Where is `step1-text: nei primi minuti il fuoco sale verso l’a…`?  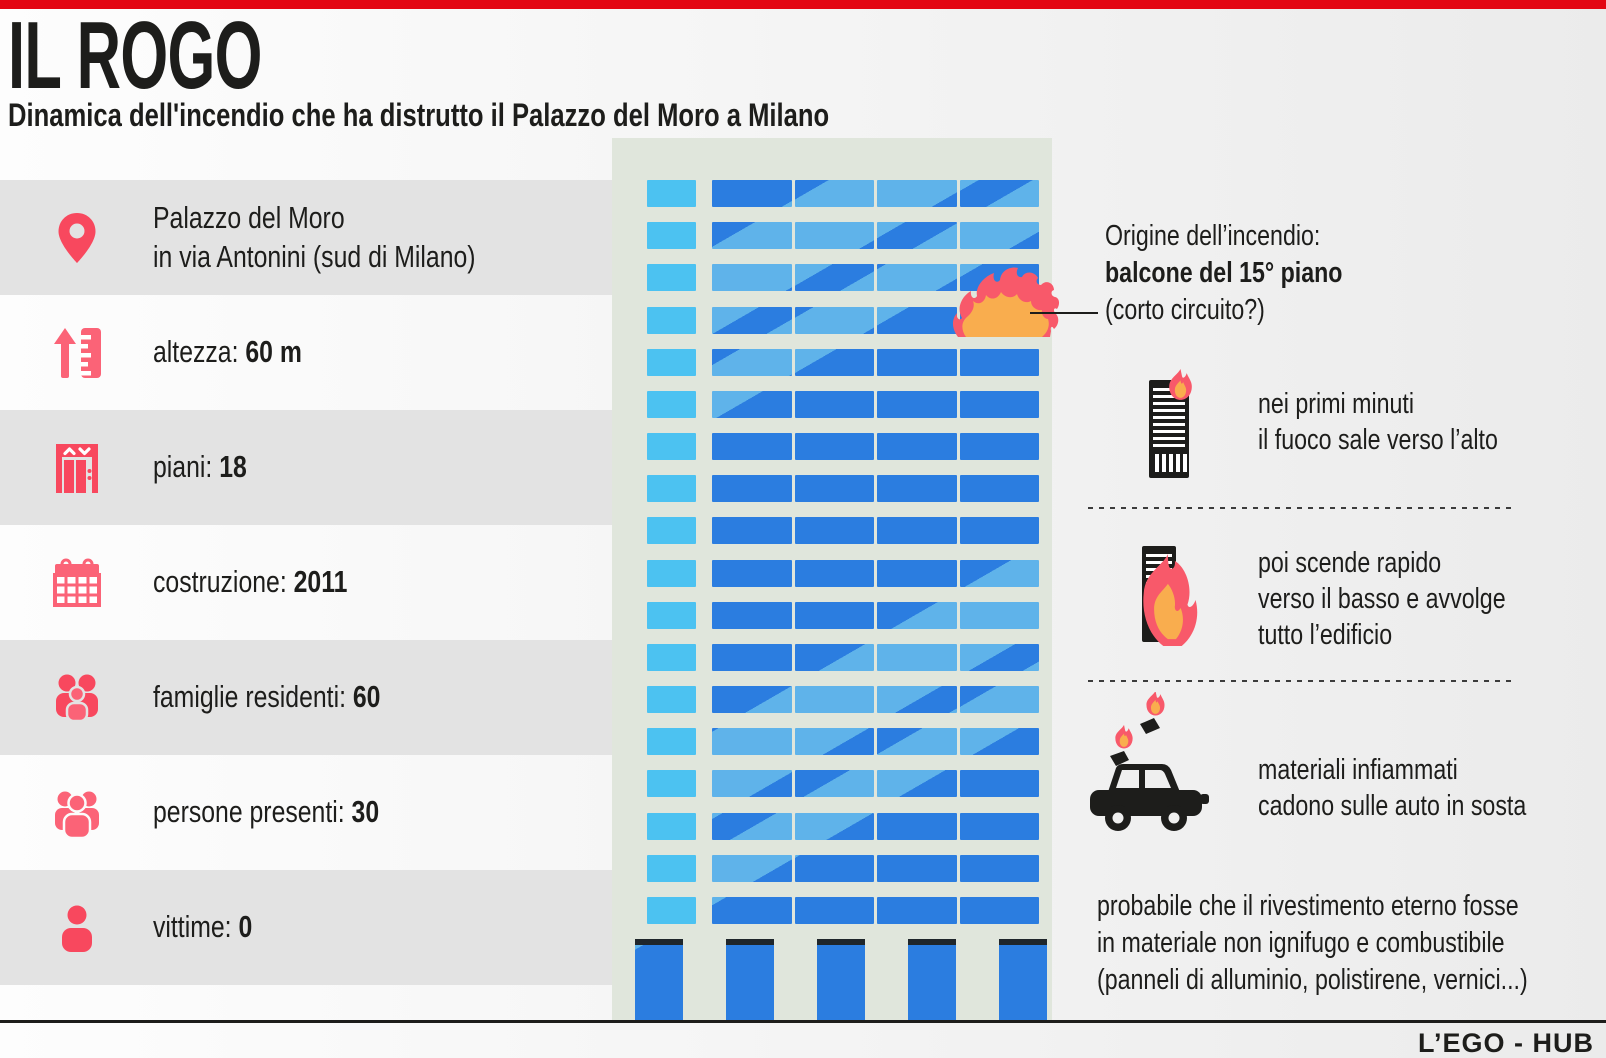 step1-text: nei primi minuti il fuoco sale verso l’a… is located at coordinates (1408, 422).